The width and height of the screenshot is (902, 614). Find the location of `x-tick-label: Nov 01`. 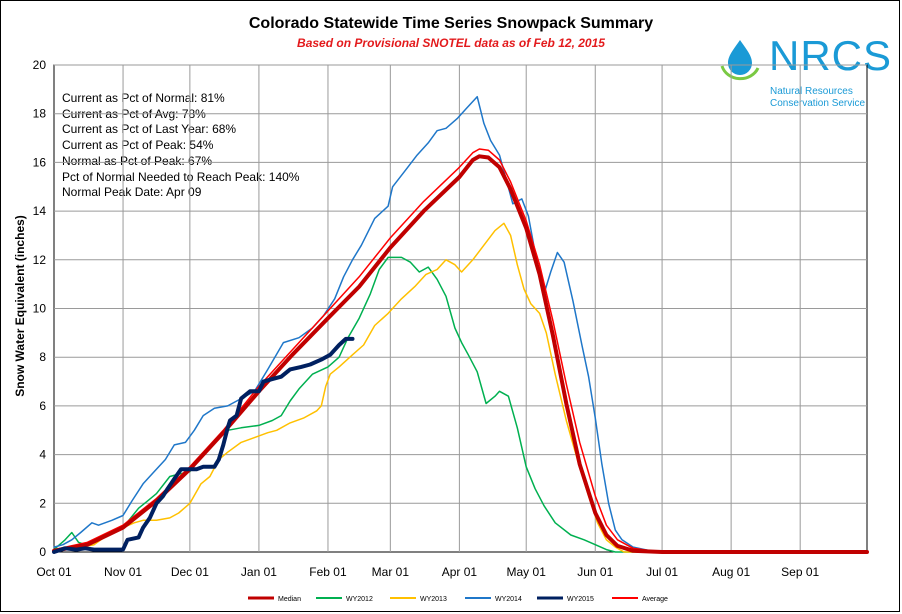

x-tick-label: Nov 01 is located at coordinates (123, 572).